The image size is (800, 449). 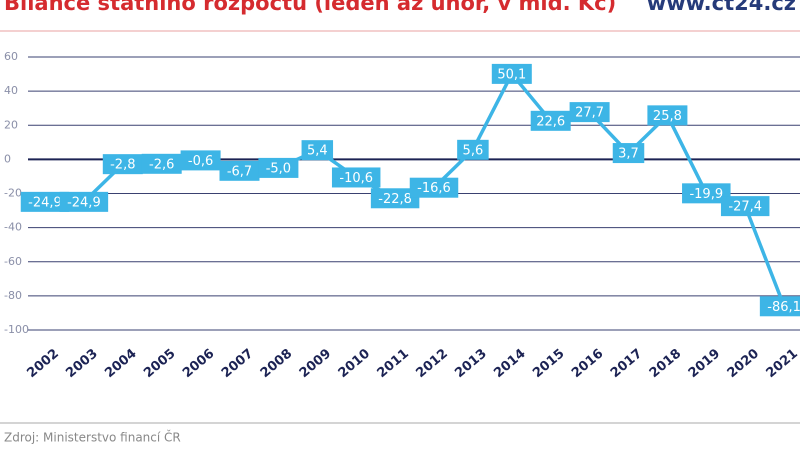 I want to click on value-label: -10,6, so click(x=356, y=178).